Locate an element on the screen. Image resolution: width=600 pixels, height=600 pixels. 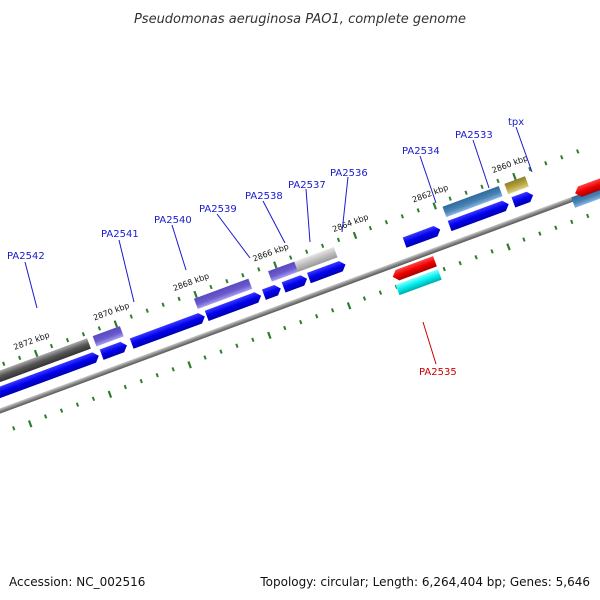
scale-label: 2872 kbp is located at coordinates (31, 341).